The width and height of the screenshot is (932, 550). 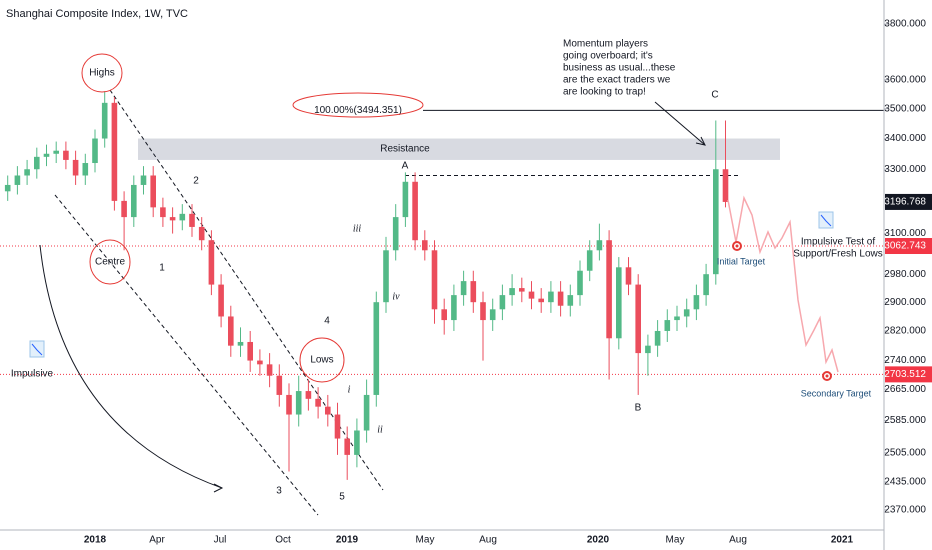 I want to click on y-tick-label: 2980.000, so click(x=905, y=274).